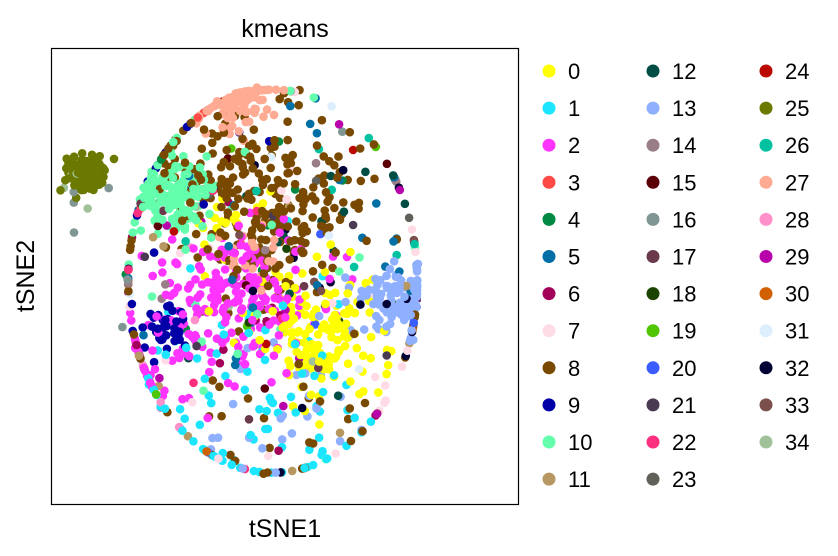  What do you see at coordinates (574, 219) in the screenshot?
I see `legend-label-4: 4` at bounding box center [574, 219].